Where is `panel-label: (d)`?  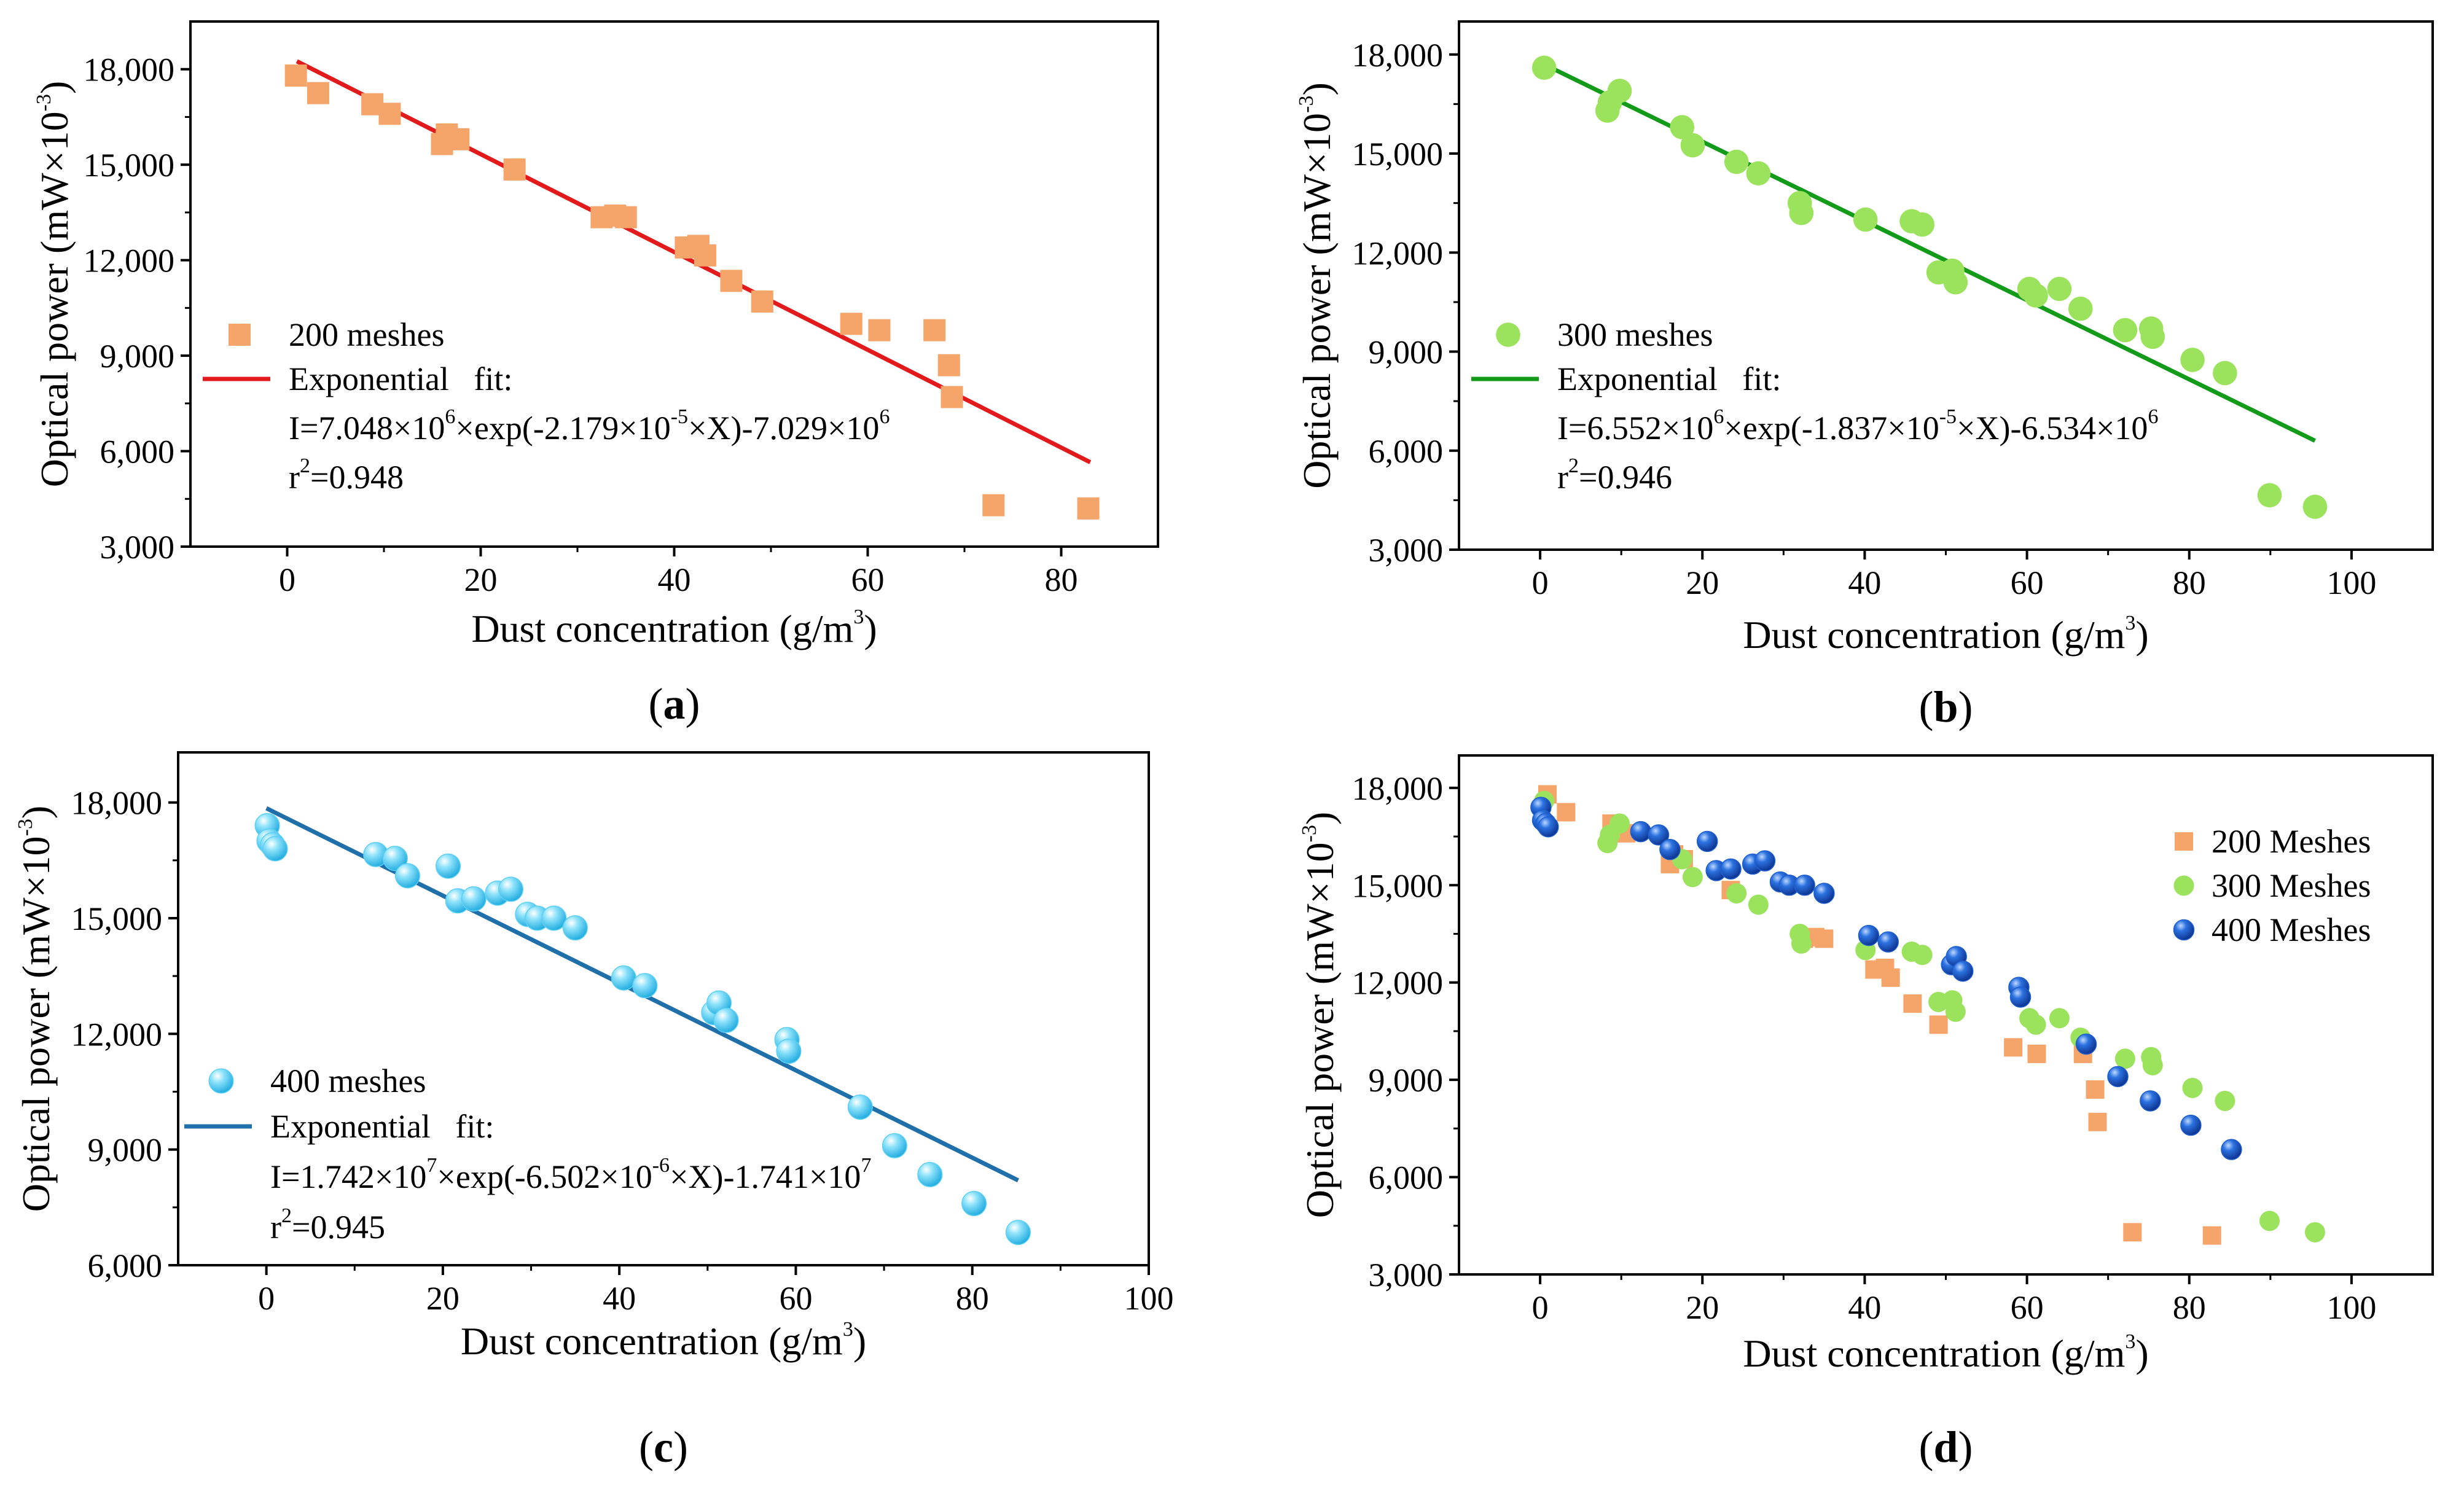 panel-label: (d) is located at coordinates (1946, 1447).